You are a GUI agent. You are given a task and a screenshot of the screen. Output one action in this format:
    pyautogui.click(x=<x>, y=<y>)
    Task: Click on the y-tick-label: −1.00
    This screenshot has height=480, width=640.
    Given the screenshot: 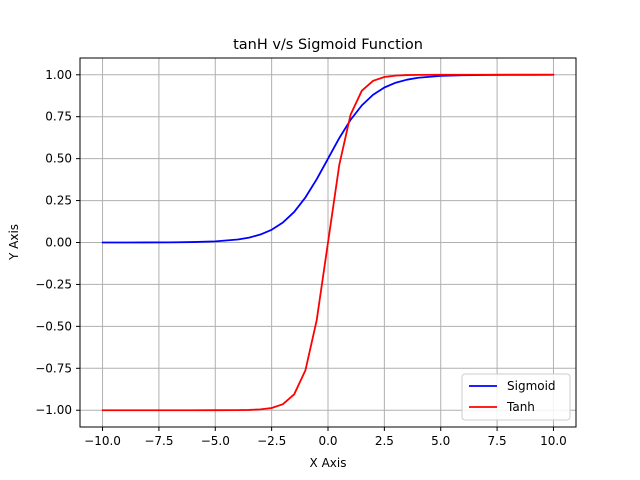 What is the action you would take?
    pyautogui.click(x=53, y=410)
    